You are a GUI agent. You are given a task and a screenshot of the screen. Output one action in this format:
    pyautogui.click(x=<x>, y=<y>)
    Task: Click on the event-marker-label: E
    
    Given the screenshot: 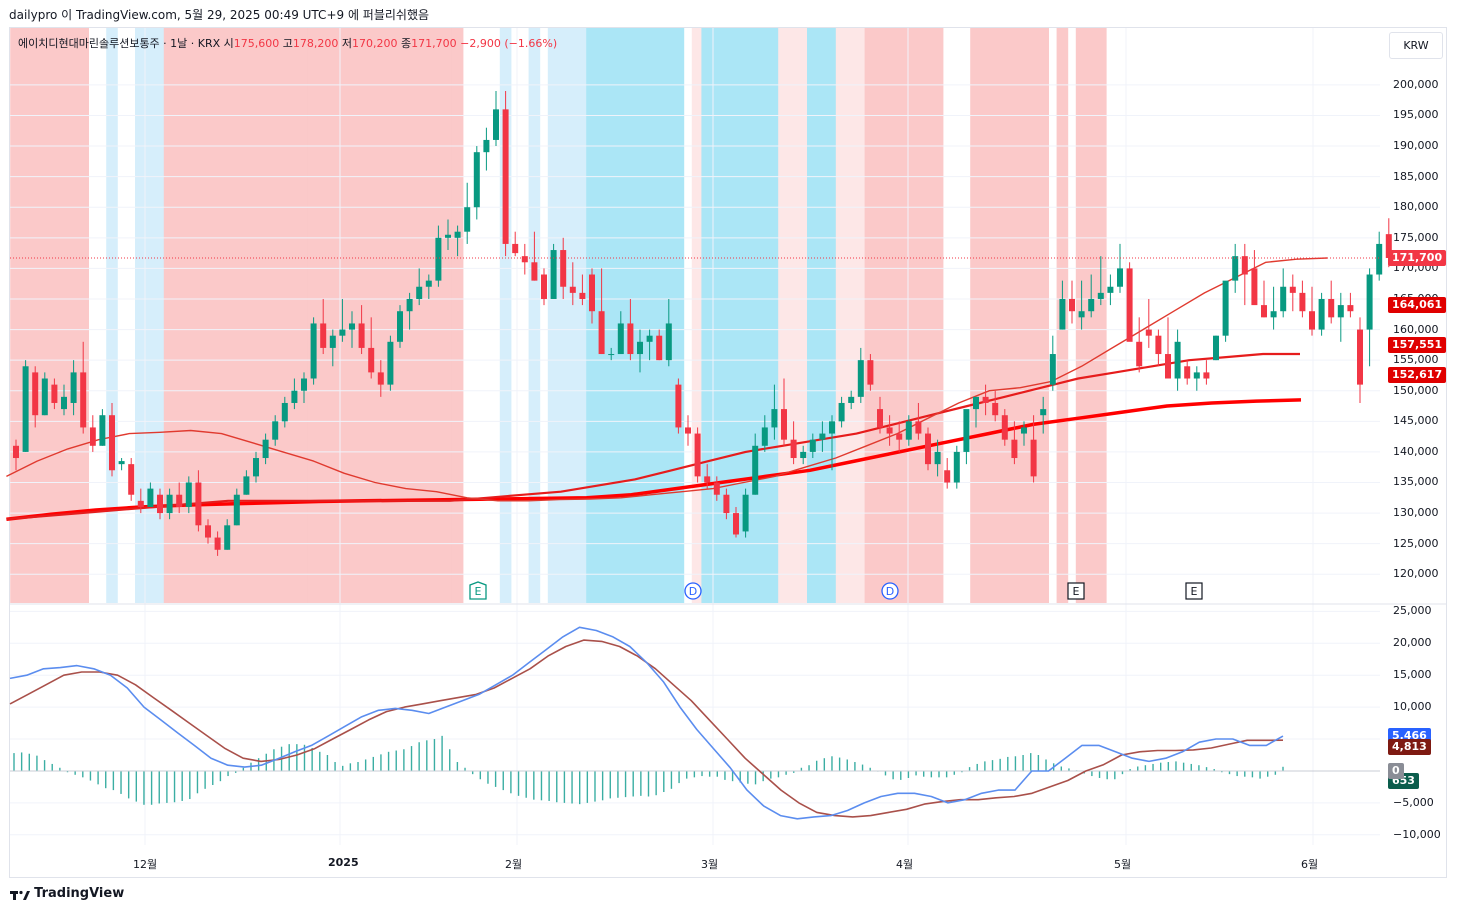 What is the action you would take?
    pyautogui.click(x=1076, y=591)
    